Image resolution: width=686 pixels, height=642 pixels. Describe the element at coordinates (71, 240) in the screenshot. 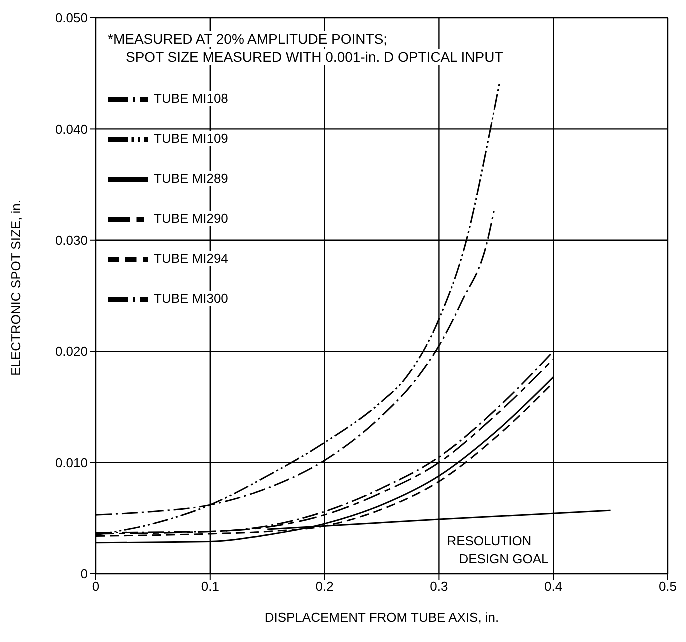

I see `y-tick-label: 0.030` at that location.